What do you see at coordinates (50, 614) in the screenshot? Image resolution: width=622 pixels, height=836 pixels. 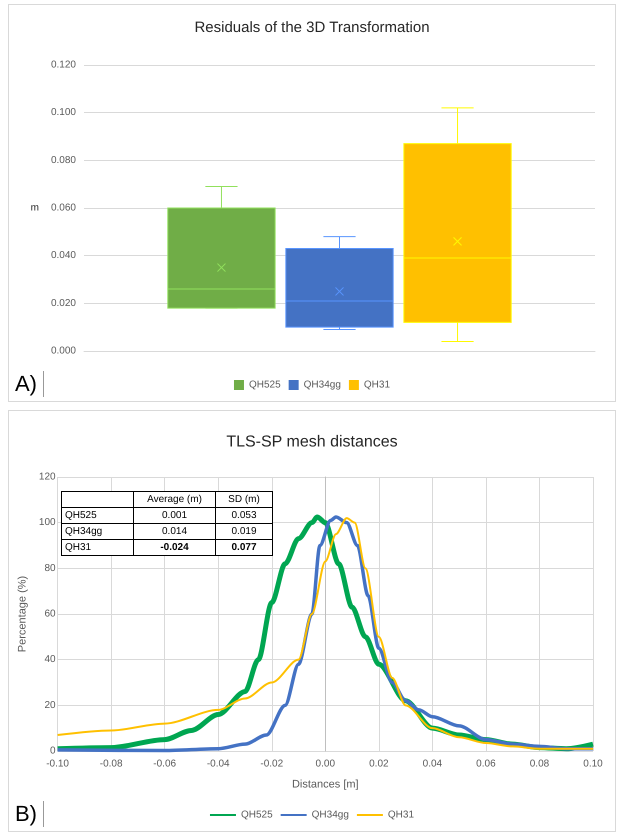 I see `y-tick-label: 60` at bounding box center [50, 614].